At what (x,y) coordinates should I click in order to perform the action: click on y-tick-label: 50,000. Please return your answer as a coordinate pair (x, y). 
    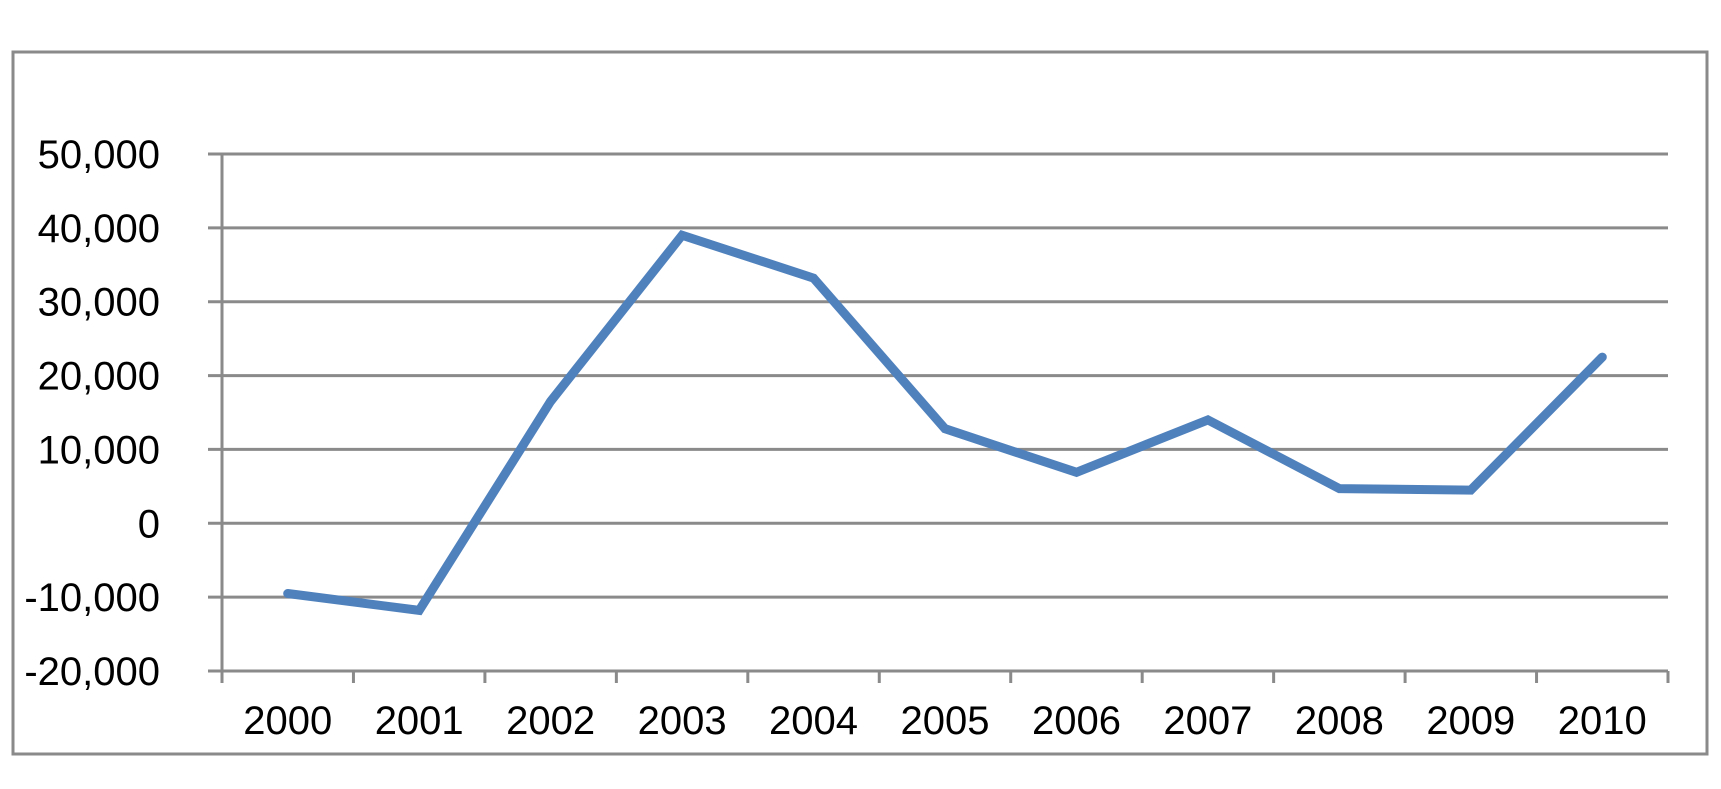
    Looking at the image, I should click on (99, 155).